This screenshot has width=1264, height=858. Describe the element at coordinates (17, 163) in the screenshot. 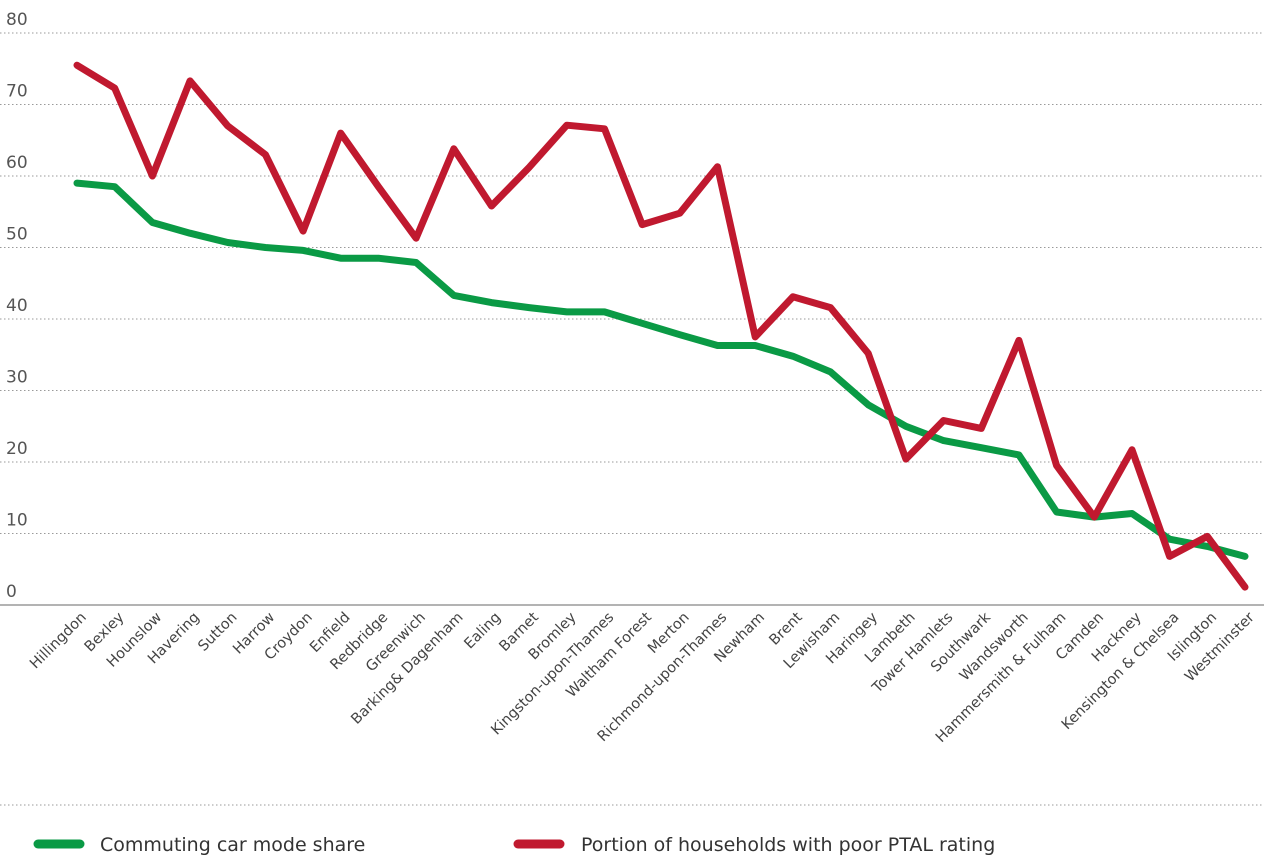

I see `y-tick-label: 60` at that location.